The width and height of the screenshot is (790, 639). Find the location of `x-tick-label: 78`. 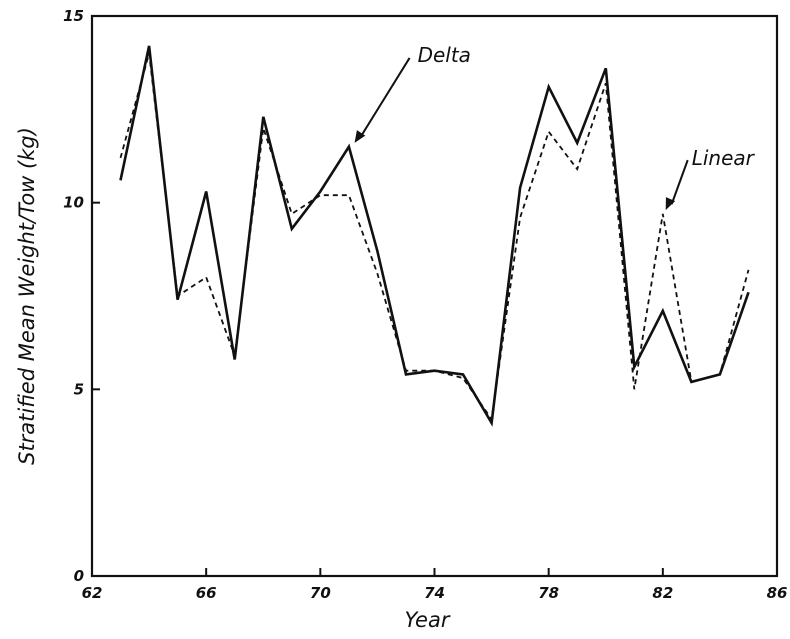

x-tick-label: 78 is located at coordinates (548, 593).